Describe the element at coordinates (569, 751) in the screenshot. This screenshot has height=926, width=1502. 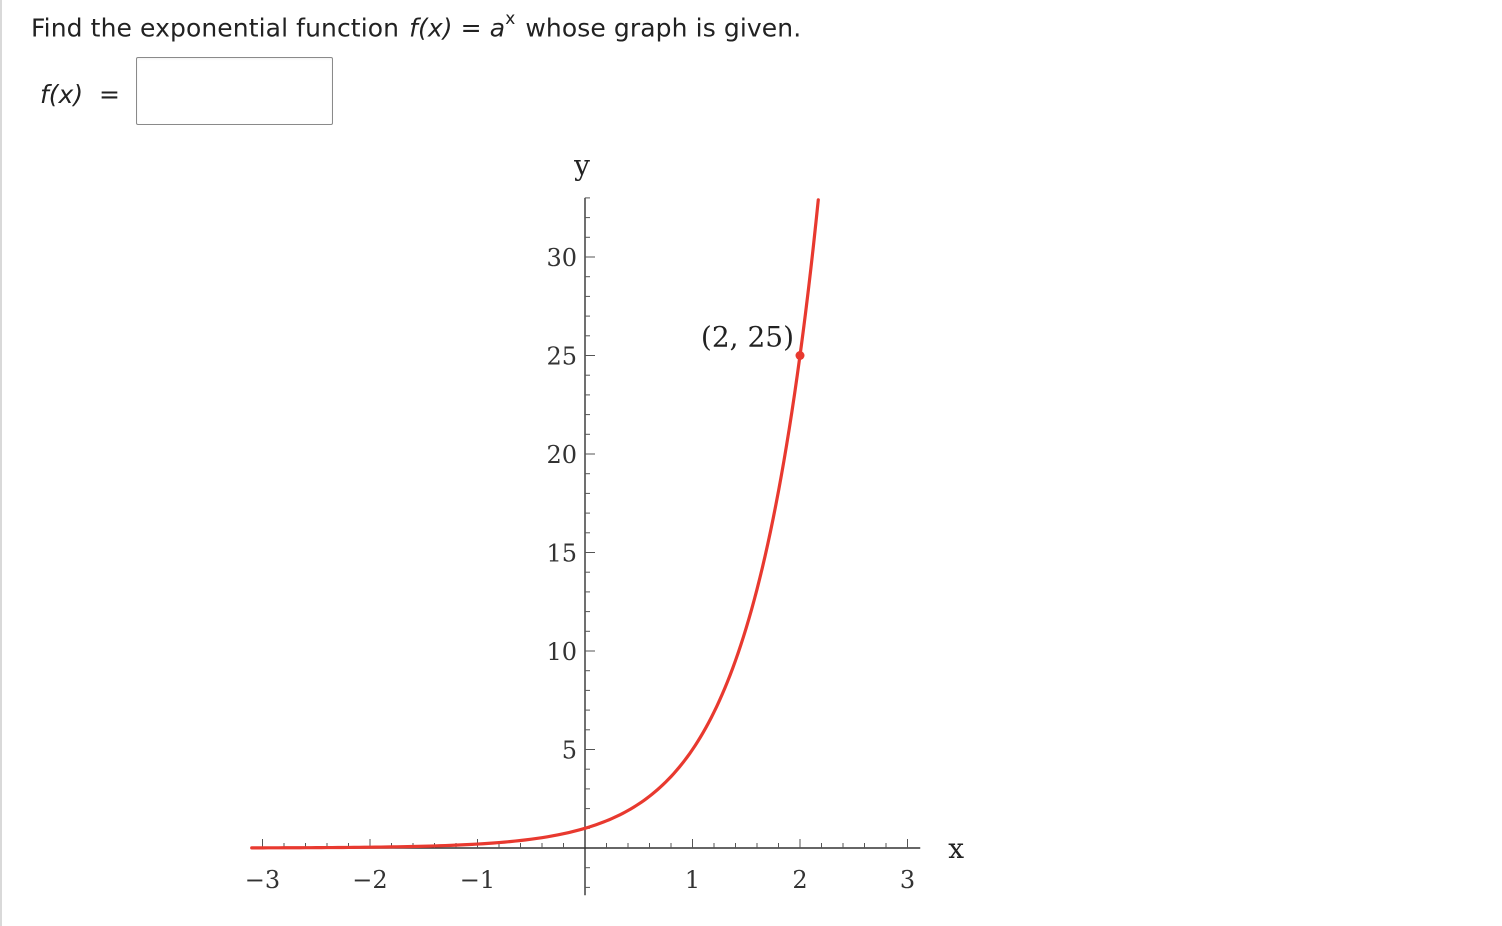
I see `y-tick-label: 5` at that location.